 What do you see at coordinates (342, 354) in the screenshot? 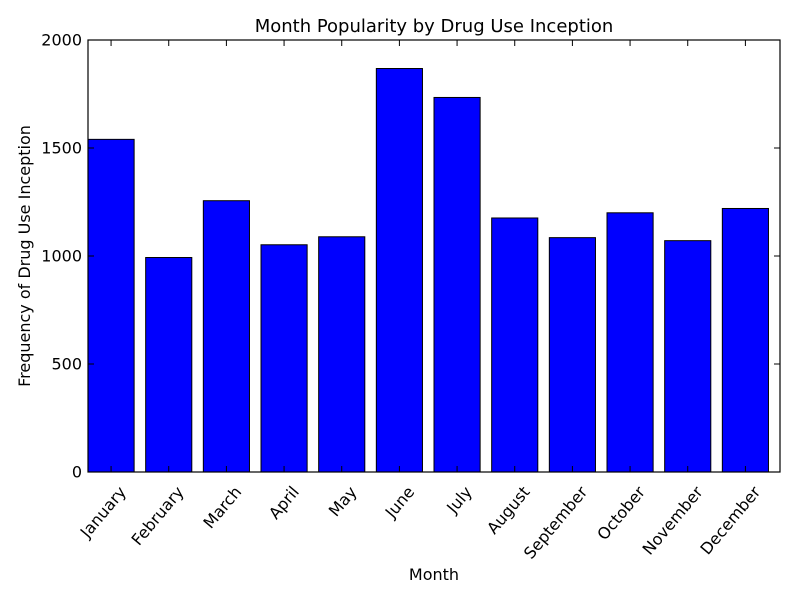
I see `bar-may` at bounding box center [342, 354].